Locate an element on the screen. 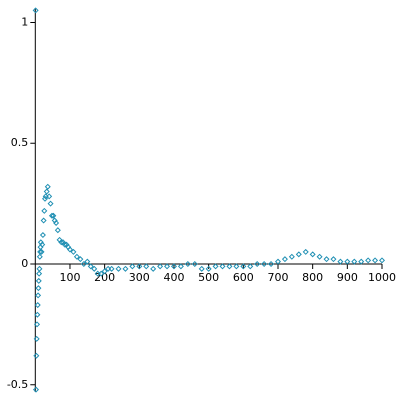  y-tick-label: 1 is located at coordinates (24, 21).